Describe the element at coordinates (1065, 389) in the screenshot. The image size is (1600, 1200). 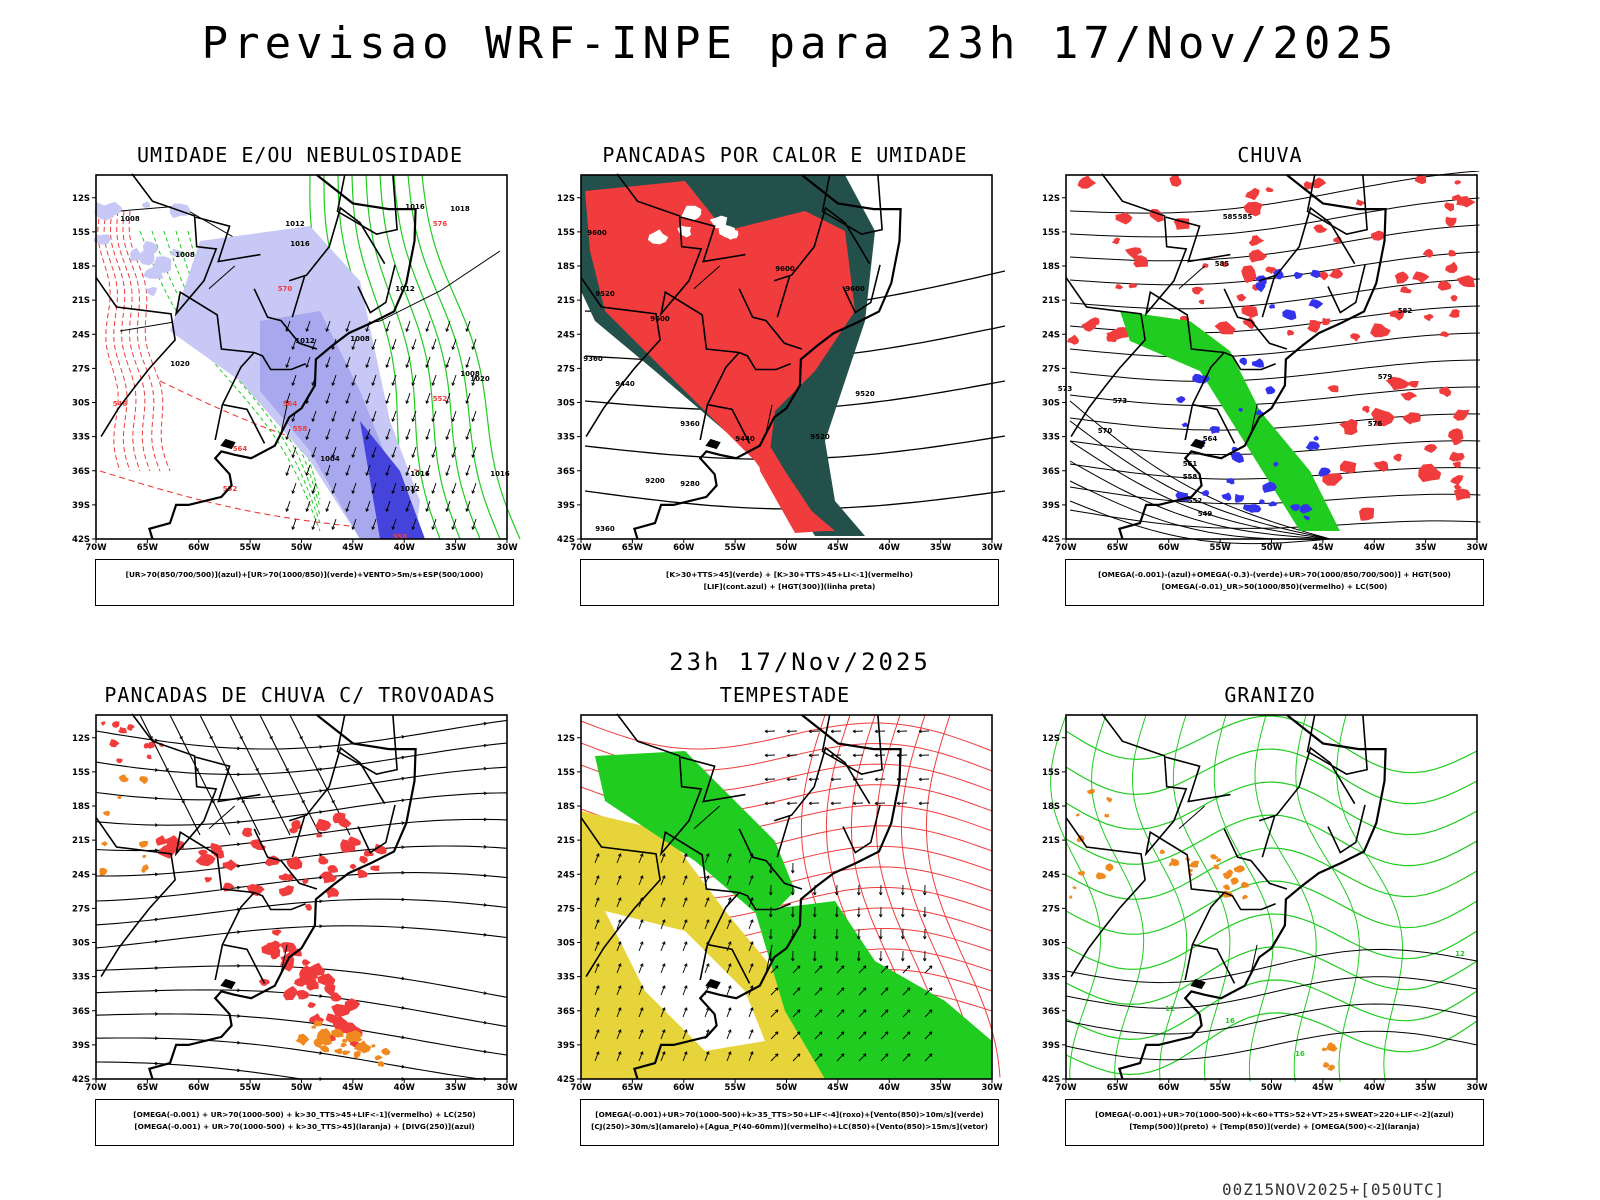
I see `contour-label: 573` at that location.